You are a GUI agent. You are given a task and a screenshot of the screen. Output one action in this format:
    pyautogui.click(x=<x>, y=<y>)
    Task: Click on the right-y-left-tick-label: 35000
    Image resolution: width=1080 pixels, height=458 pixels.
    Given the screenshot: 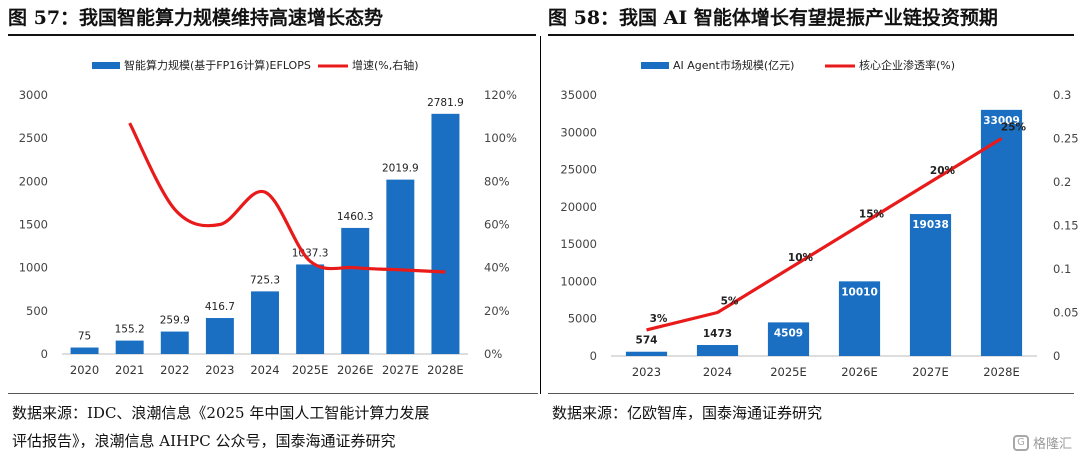 What is the action you would take?
    pyautogui.click(x=578, y=95)
    